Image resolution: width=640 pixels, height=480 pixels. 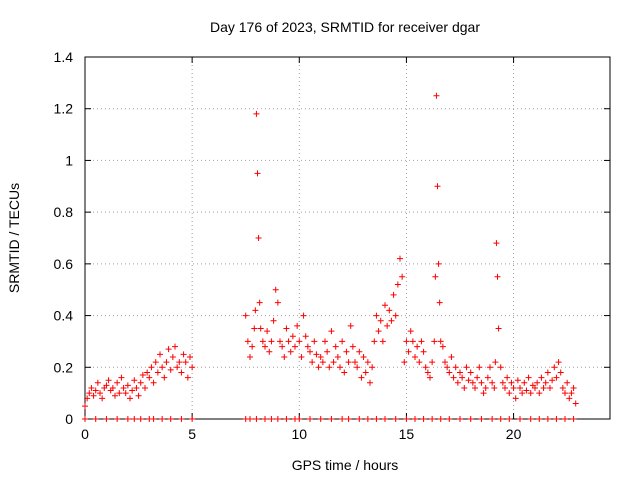 I want to click on y-tick-label: 0, so click(x=69, y=419).